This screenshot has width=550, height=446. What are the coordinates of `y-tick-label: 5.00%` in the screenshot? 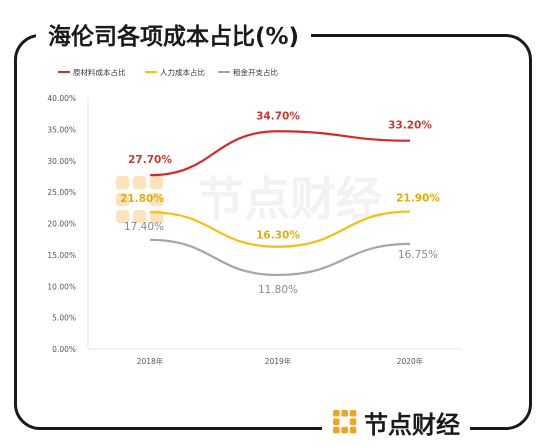 It's located at (64, 318).